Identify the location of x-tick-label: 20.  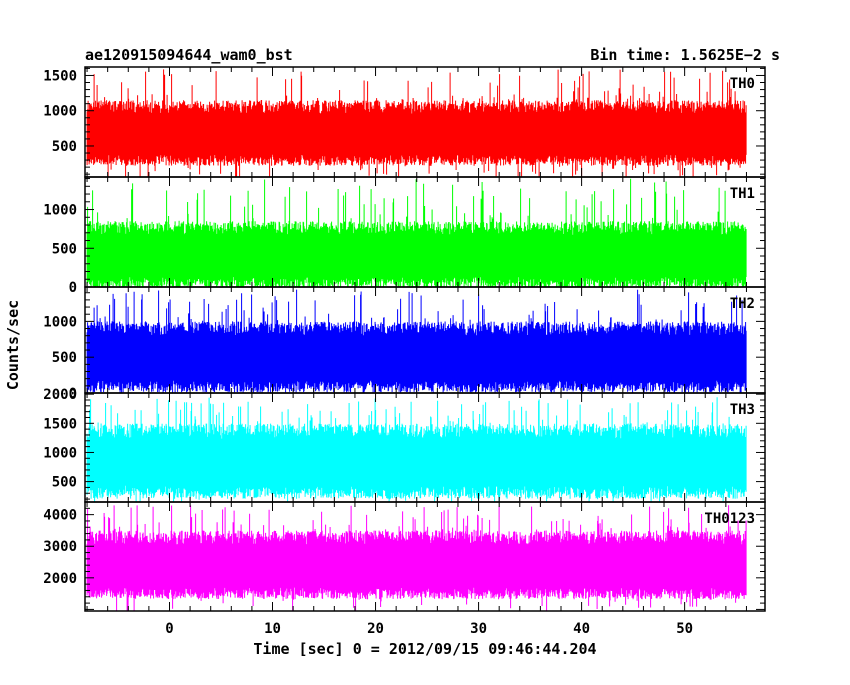
(375, 629).